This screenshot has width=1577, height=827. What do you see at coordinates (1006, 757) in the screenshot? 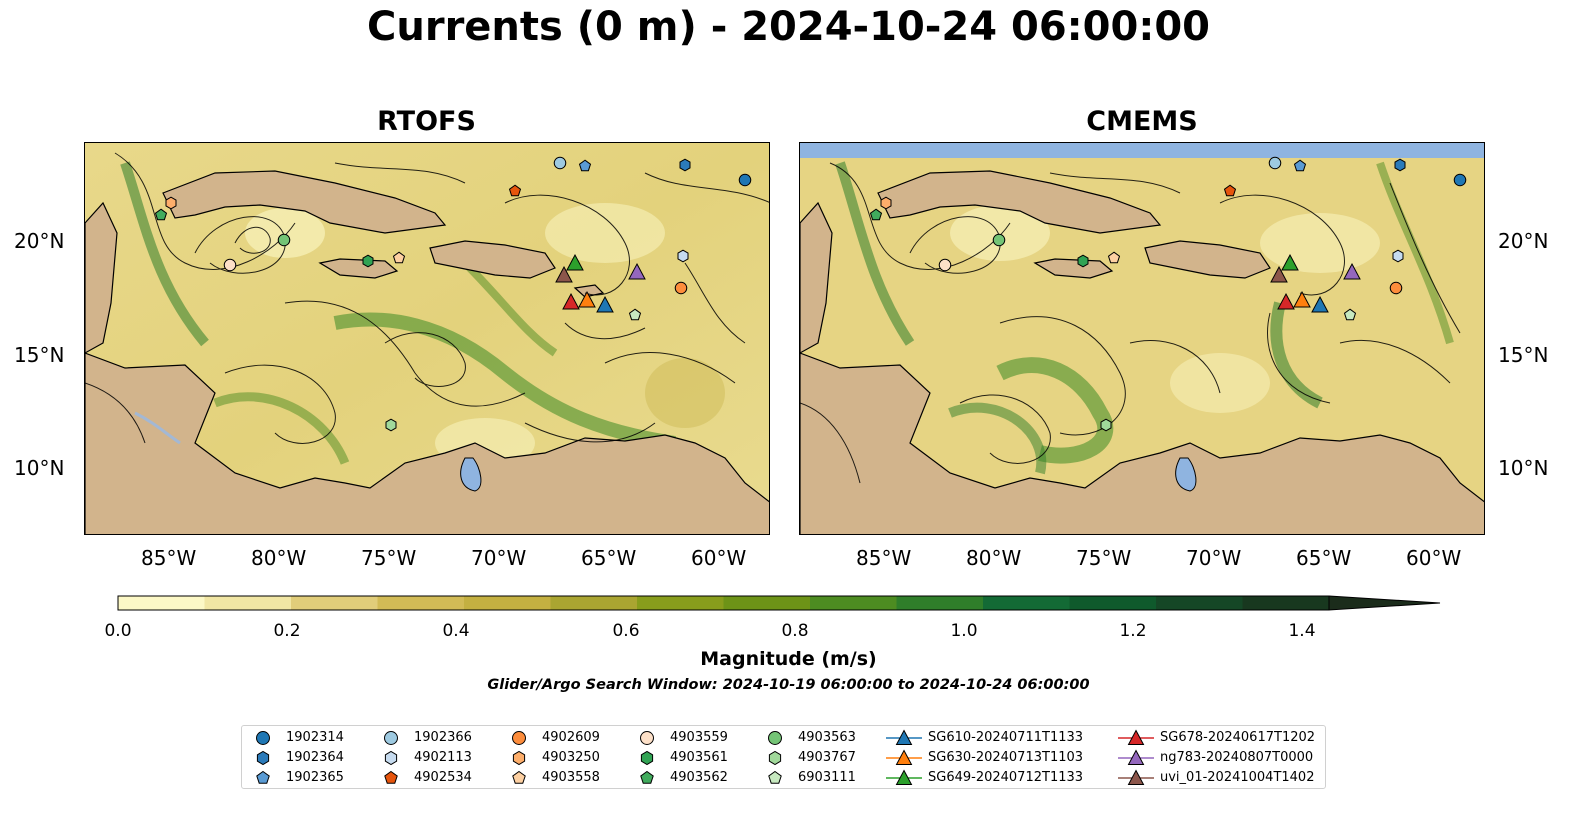
I see `legend-label: SG630-20240713T1103` at bounding box center [1006, 757].